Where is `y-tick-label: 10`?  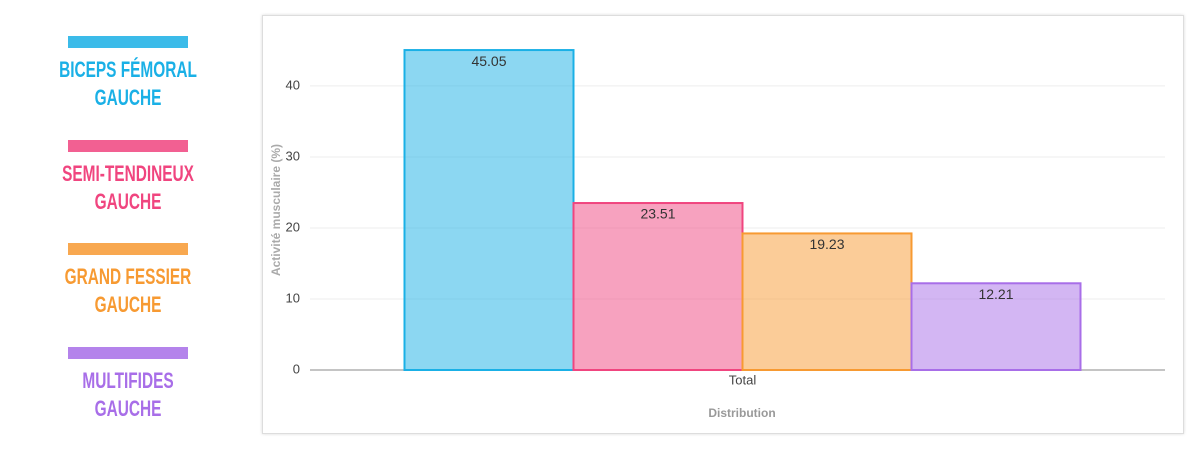
y-tick-label: 10 is located at coordinates (293, 297).